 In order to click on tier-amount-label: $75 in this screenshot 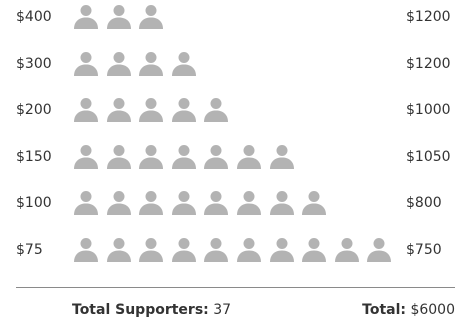, I will do `click(29, 249)`.